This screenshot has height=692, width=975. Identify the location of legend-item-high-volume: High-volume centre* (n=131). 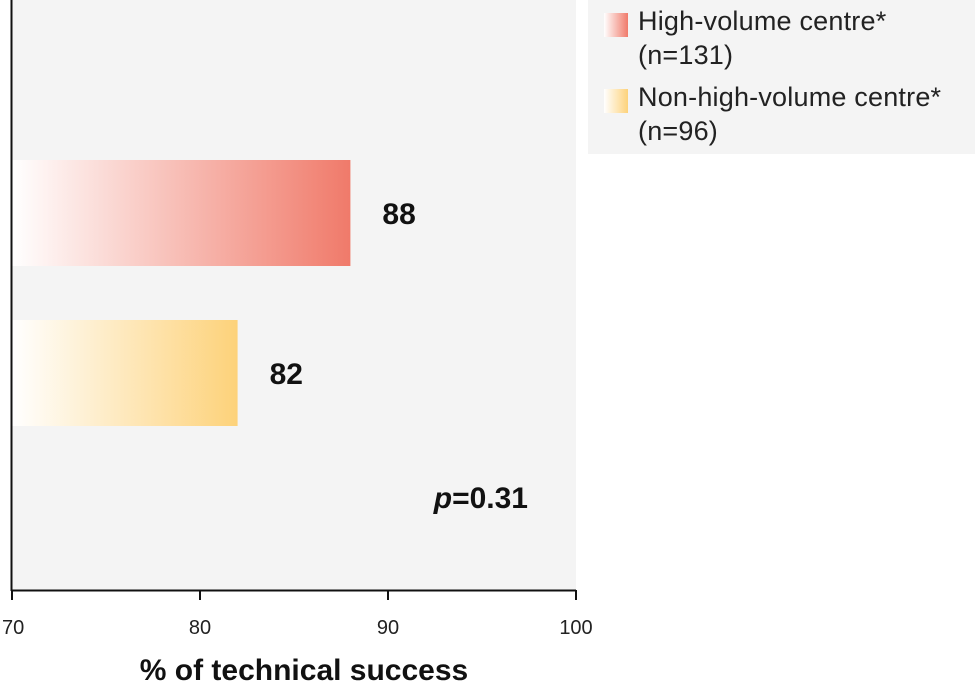
(745, 38).